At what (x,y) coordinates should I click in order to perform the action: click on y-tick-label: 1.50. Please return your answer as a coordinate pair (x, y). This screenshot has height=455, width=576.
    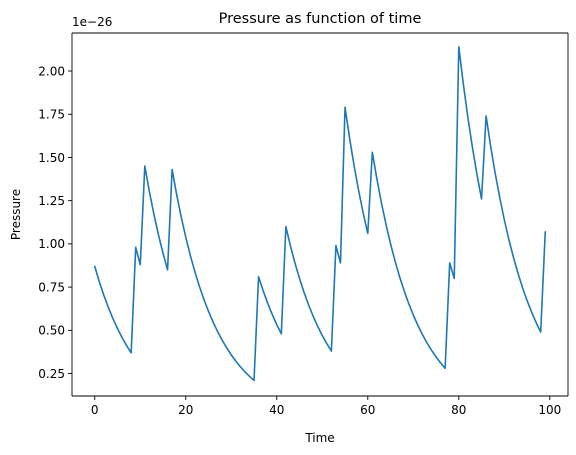
    Looking at the image, I should click on (51, 158).